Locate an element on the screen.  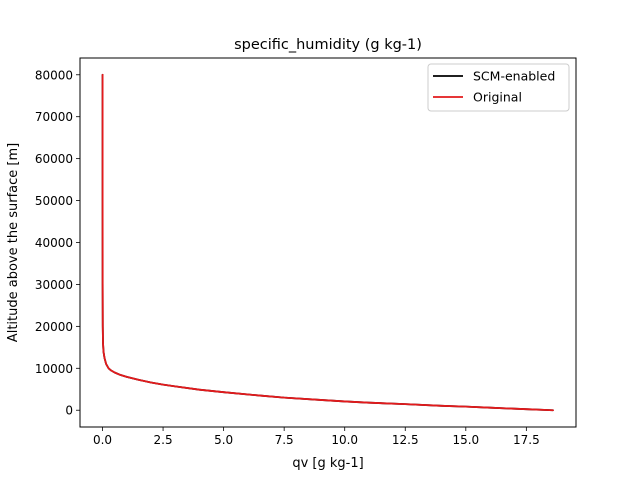
chart-title: specific_humidity (g kg-1) is located at coordinates (328, 45).